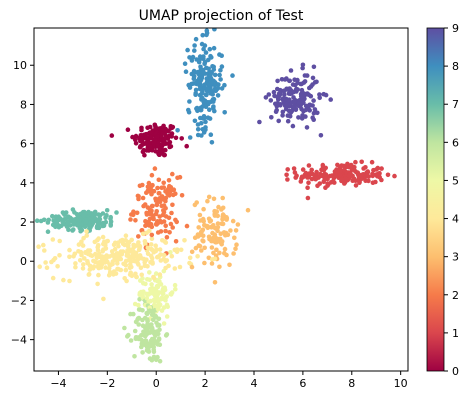  Describe the element at coordinates (205, 383) in the screenshot. I see `x-tick-label: 2` at that location.